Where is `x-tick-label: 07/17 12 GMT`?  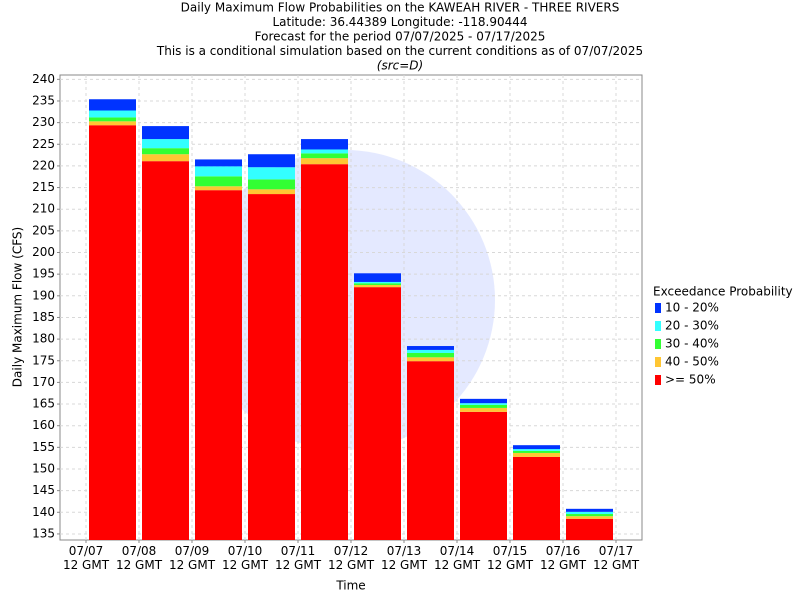
x-tick-label: 07/17 12 GMT is located at coordinates (616, 558).